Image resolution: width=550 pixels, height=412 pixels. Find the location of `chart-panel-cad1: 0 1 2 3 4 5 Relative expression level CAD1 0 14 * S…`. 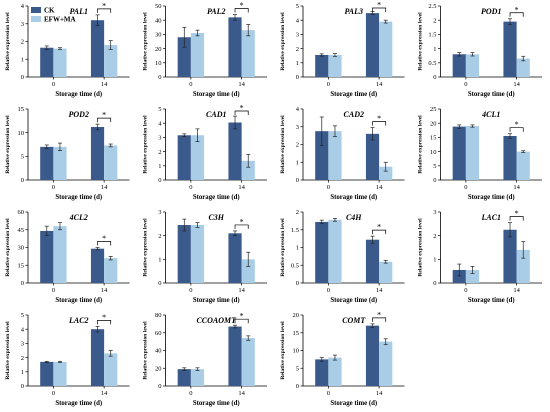

chart-panel-cad1: 0 1 2 3 4 5 Relative expression level CAD1 0 14 * S… is located at coordinates (205, 152).